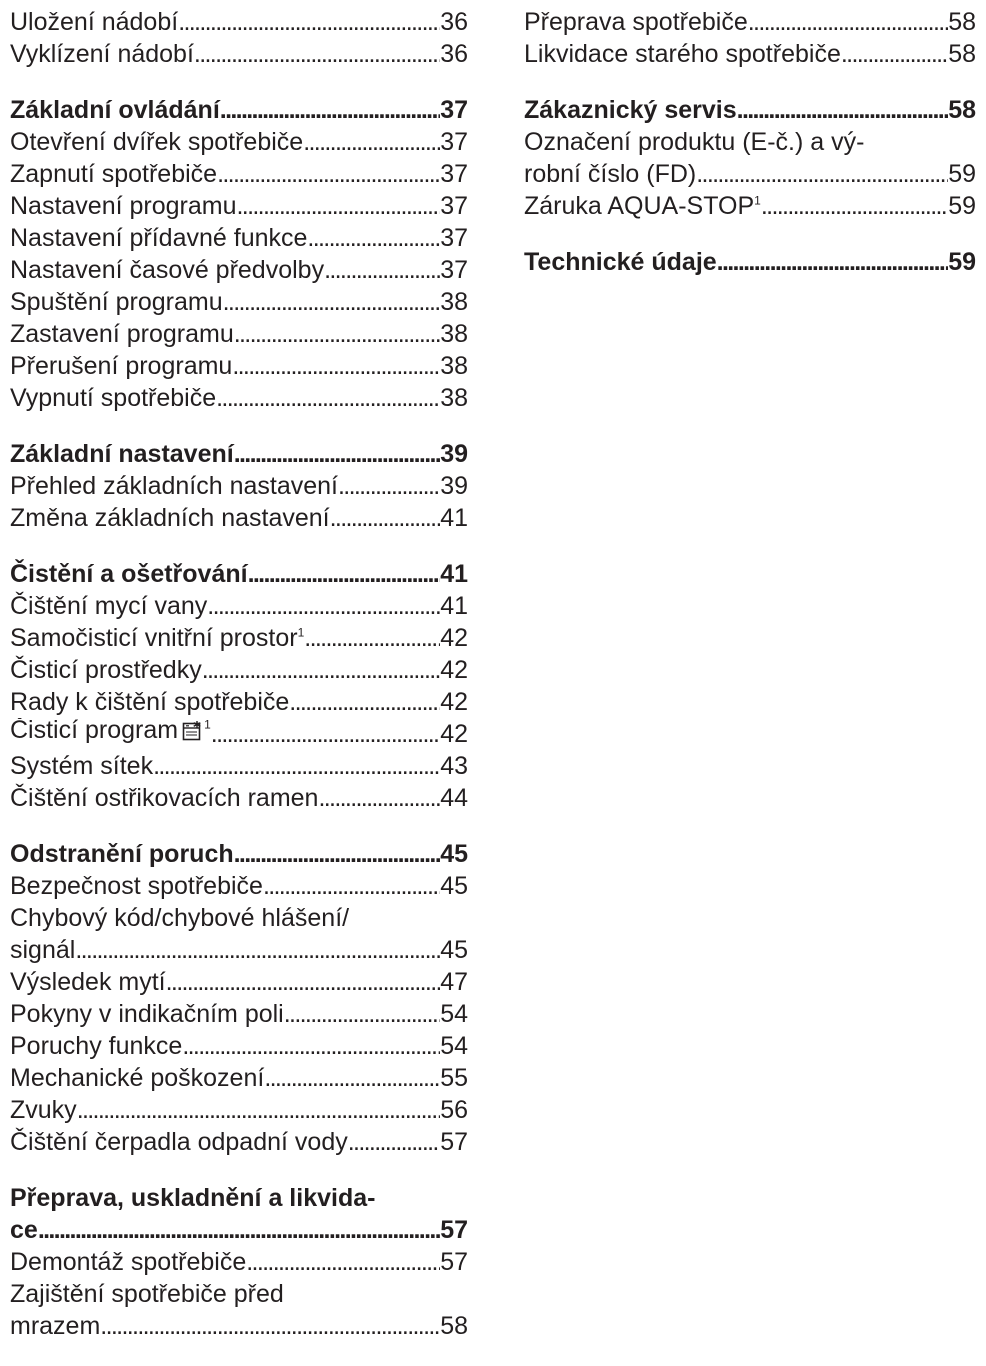 This screenshot has width=986, height=1366. What do you see at coordinates (193, 1198) in the screenshot?
I see `toc-heading-line1: Přeprava, uskladnění a likvida-` at bounding box center [193, 1198].